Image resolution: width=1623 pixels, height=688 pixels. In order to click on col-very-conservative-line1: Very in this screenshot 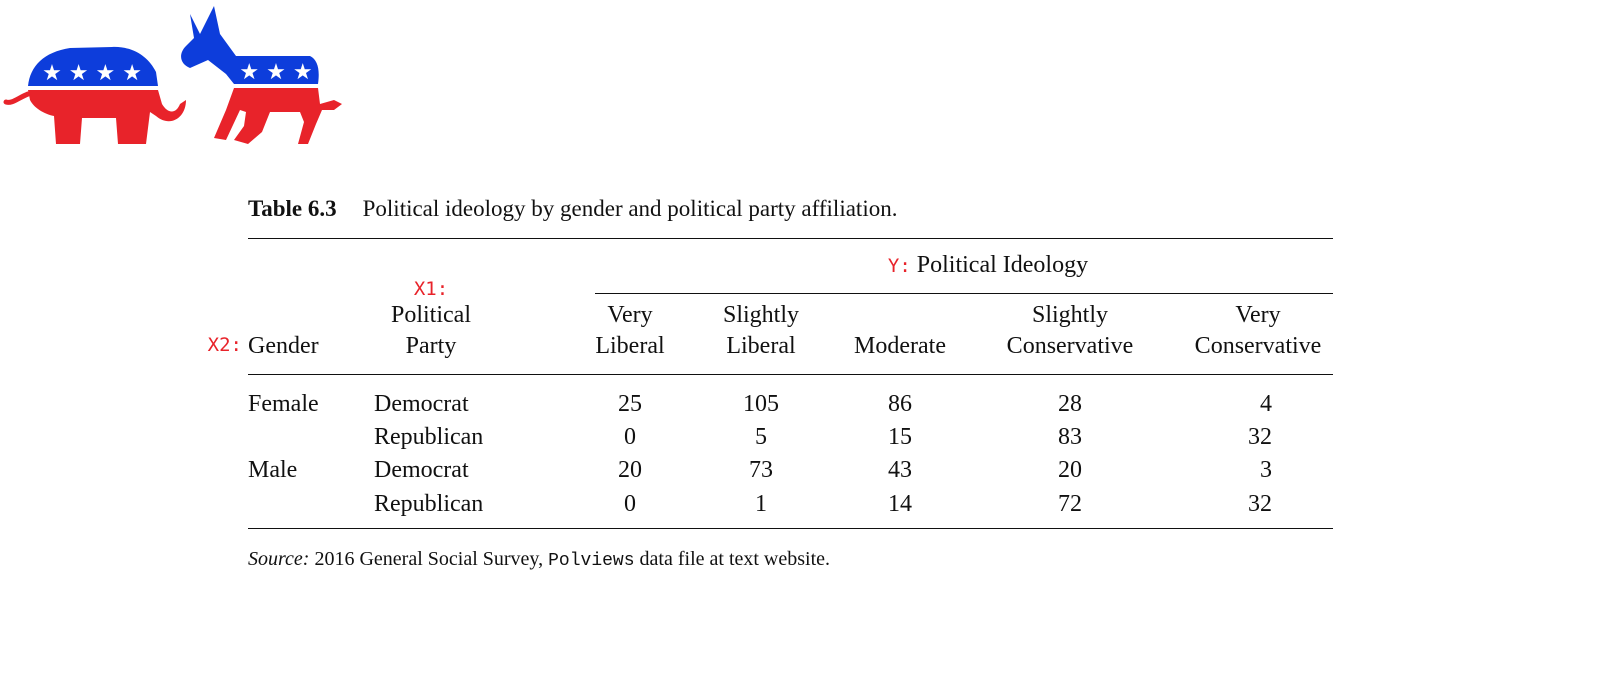, I will do `click(1258, 315)`.